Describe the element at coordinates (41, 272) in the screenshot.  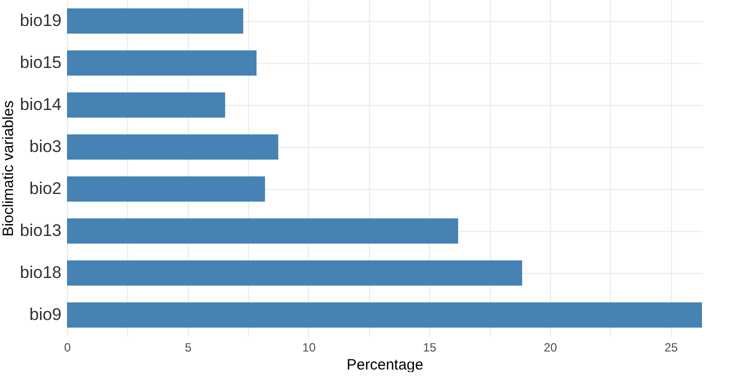
I see `y-tick-label: bio18` at that location.